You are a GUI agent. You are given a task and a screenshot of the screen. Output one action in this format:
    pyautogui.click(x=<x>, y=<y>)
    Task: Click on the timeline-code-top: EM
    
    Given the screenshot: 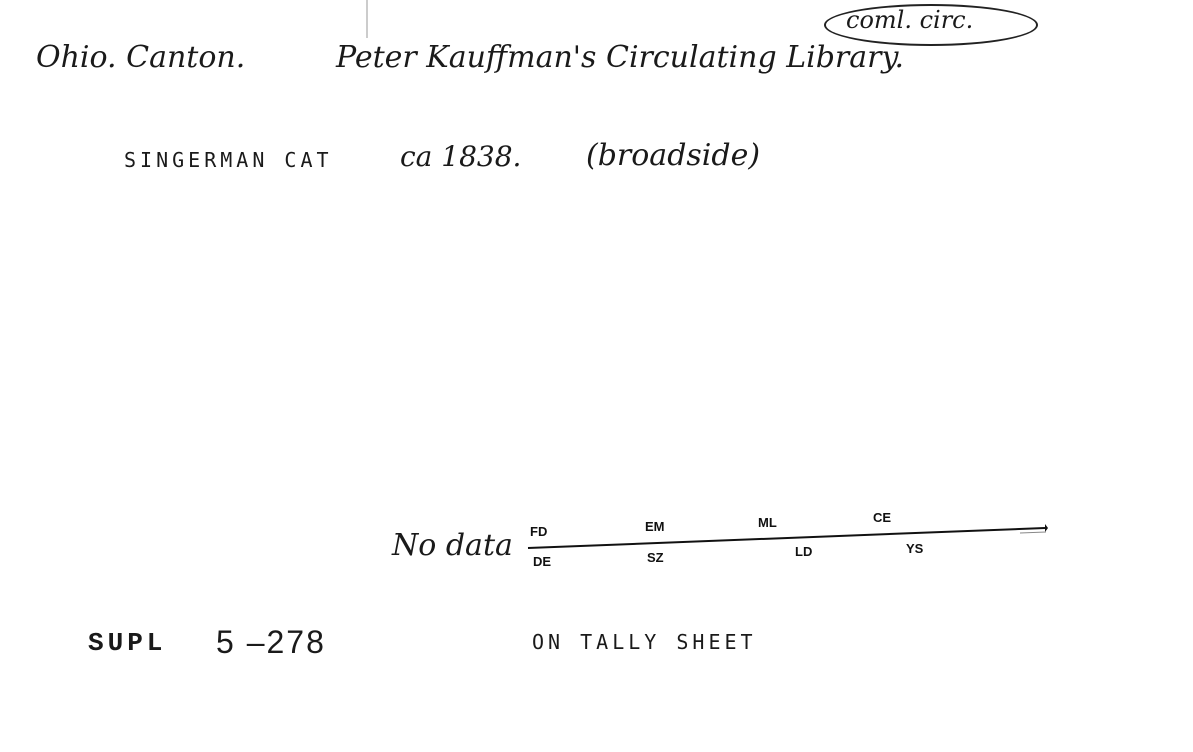 What is the action you would take?
    pyautogui.click(x=655, y=526)
    